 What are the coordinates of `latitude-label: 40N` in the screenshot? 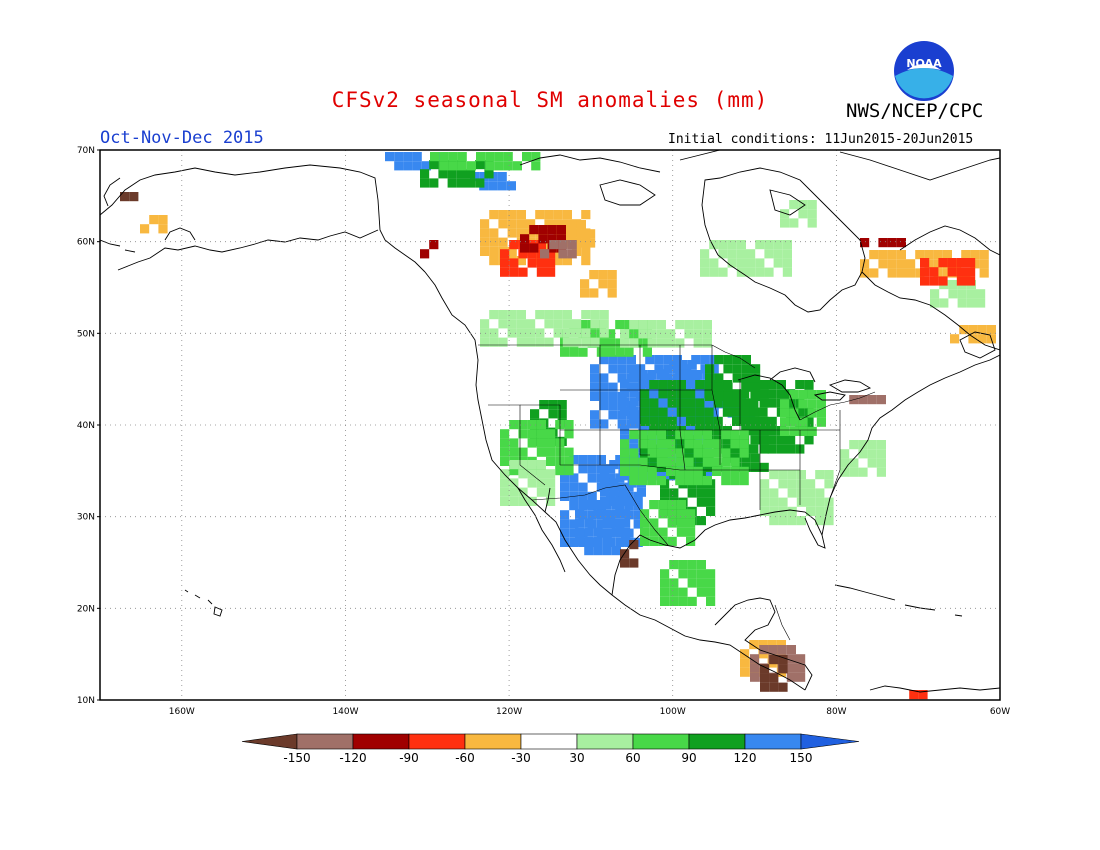 It's located at (86, 426).